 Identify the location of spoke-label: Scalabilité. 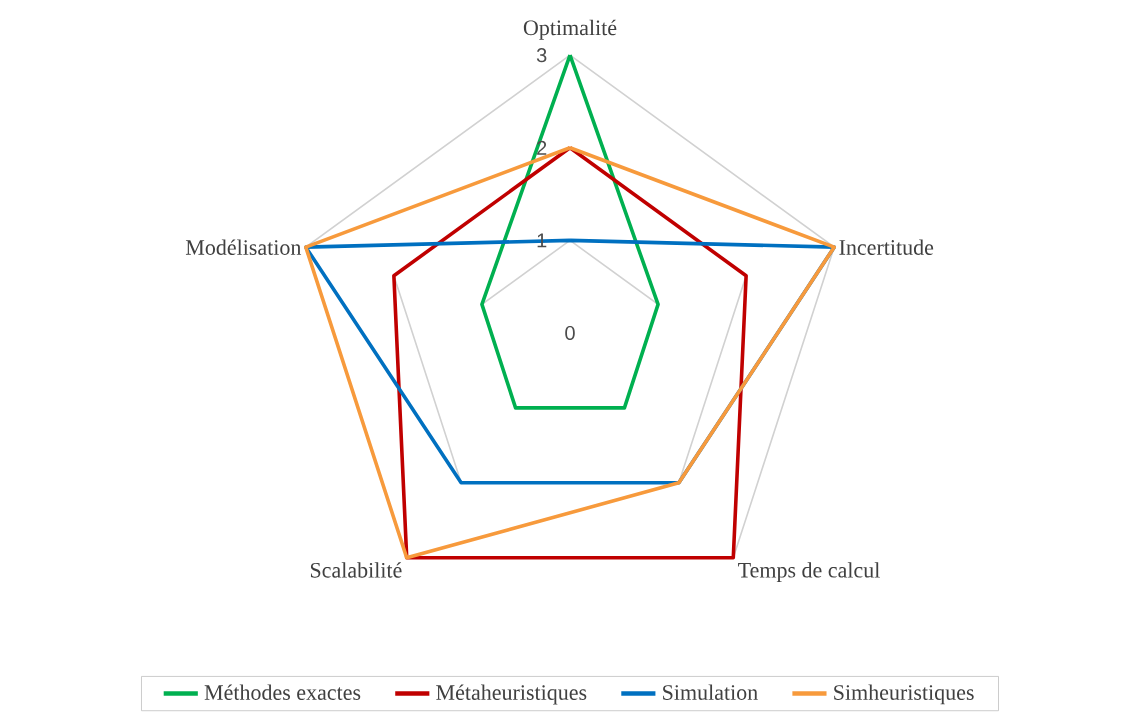
(356, 570).